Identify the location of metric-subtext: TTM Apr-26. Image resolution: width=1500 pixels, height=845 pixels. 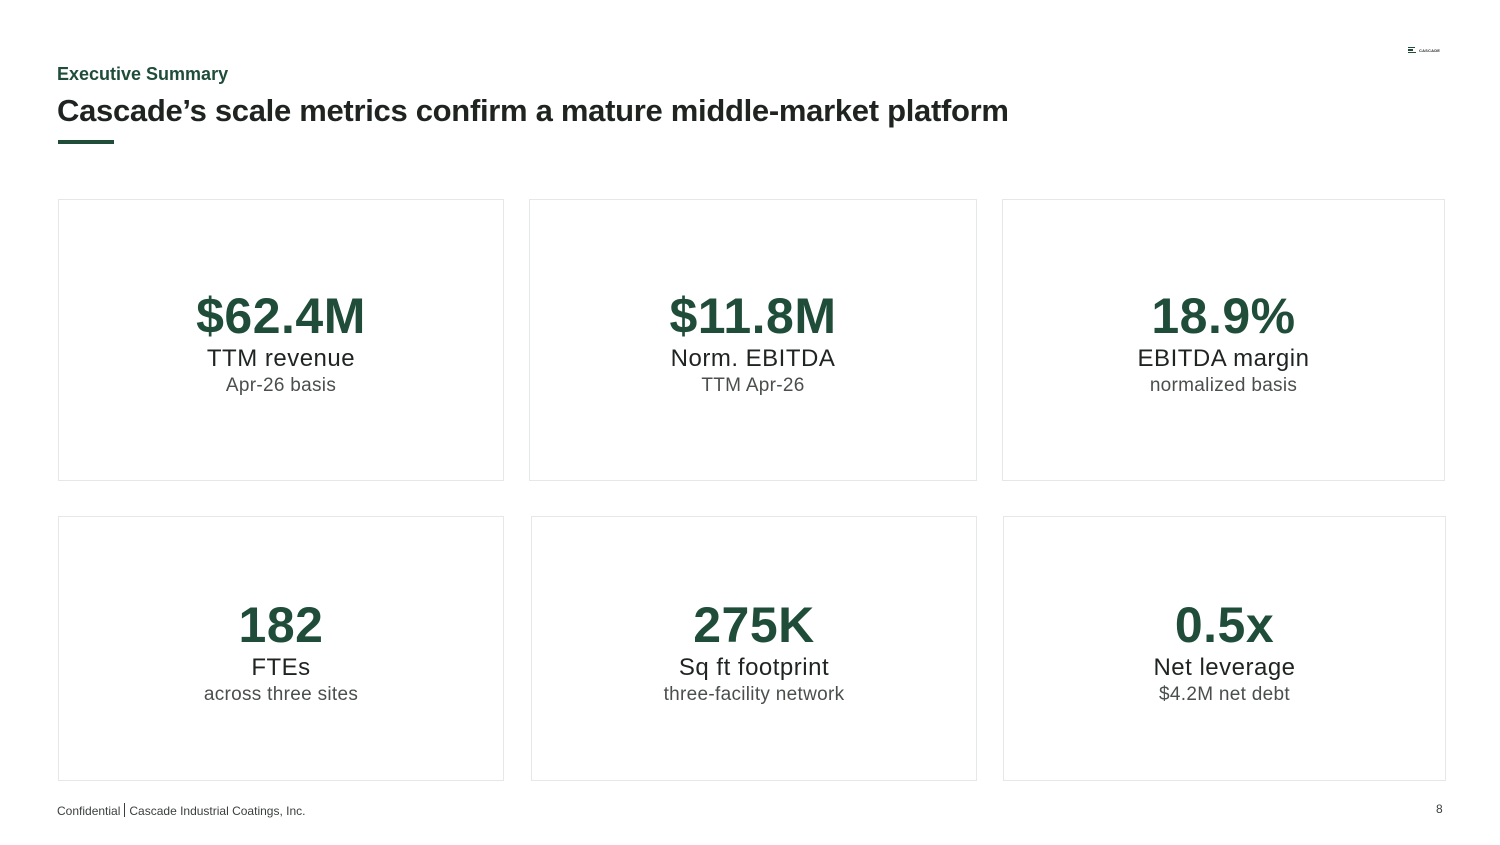
(753, 385).